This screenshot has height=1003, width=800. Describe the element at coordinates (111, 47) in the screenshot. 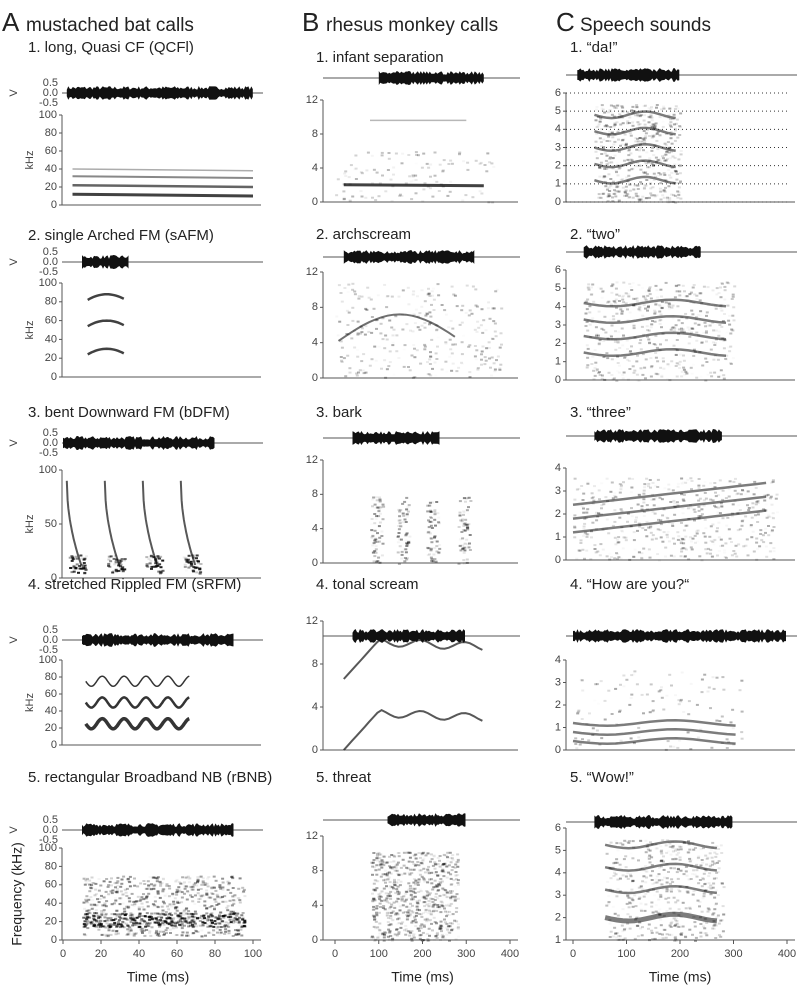

I see `panel-title: 1. long, Quasi CF (QCFl)` at that location.